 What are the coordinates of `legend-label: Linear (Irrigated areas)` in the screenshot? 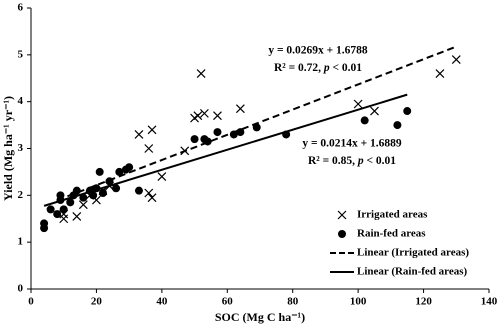 It's located at (413, 253).